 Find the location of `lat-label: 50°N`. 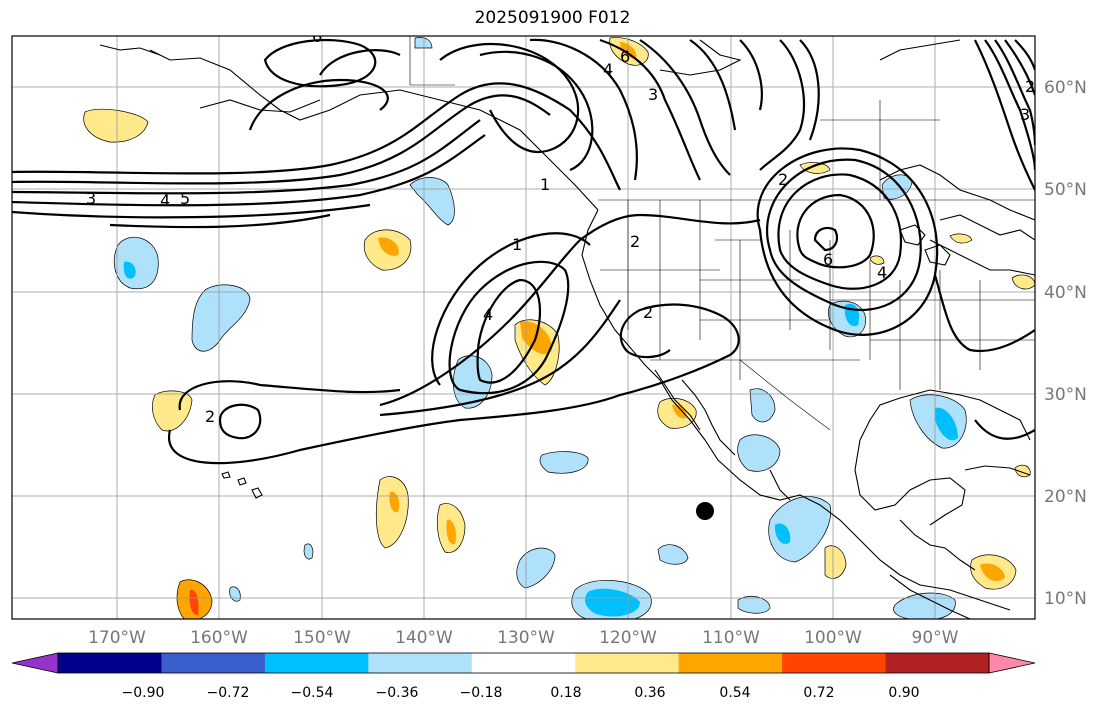

lat-label: 50°N is located at coordinates (1065, 190).